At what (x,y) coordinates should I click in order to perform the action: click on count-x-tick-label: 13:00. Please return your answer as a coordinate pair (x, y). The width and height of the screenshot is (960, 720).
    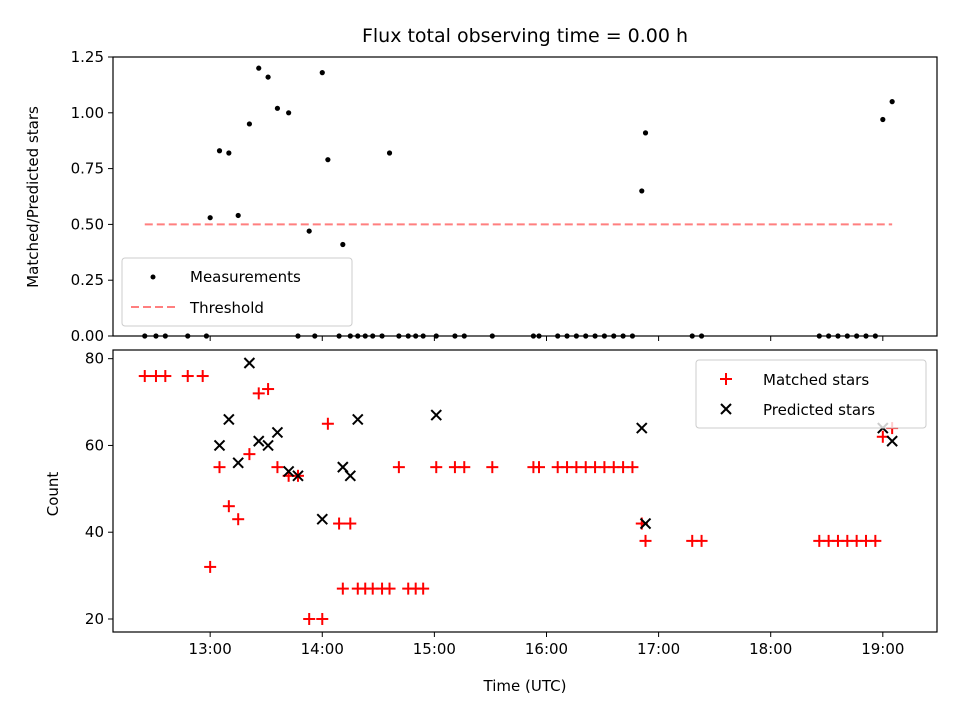
    Looking at the image, I should click on (210, 649).